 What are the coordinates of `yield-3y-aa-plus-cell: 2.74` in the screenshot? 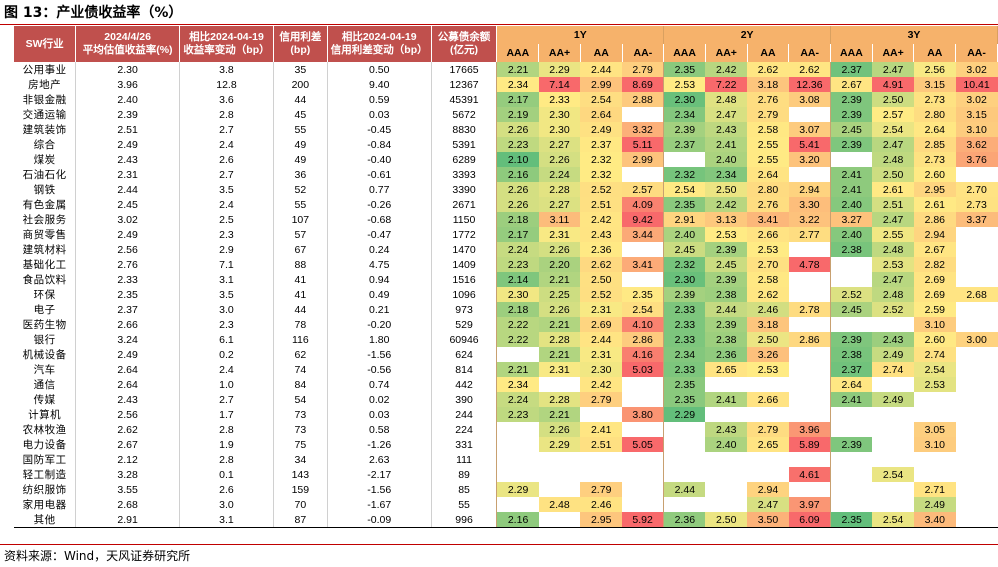 It's located at (893, 369).